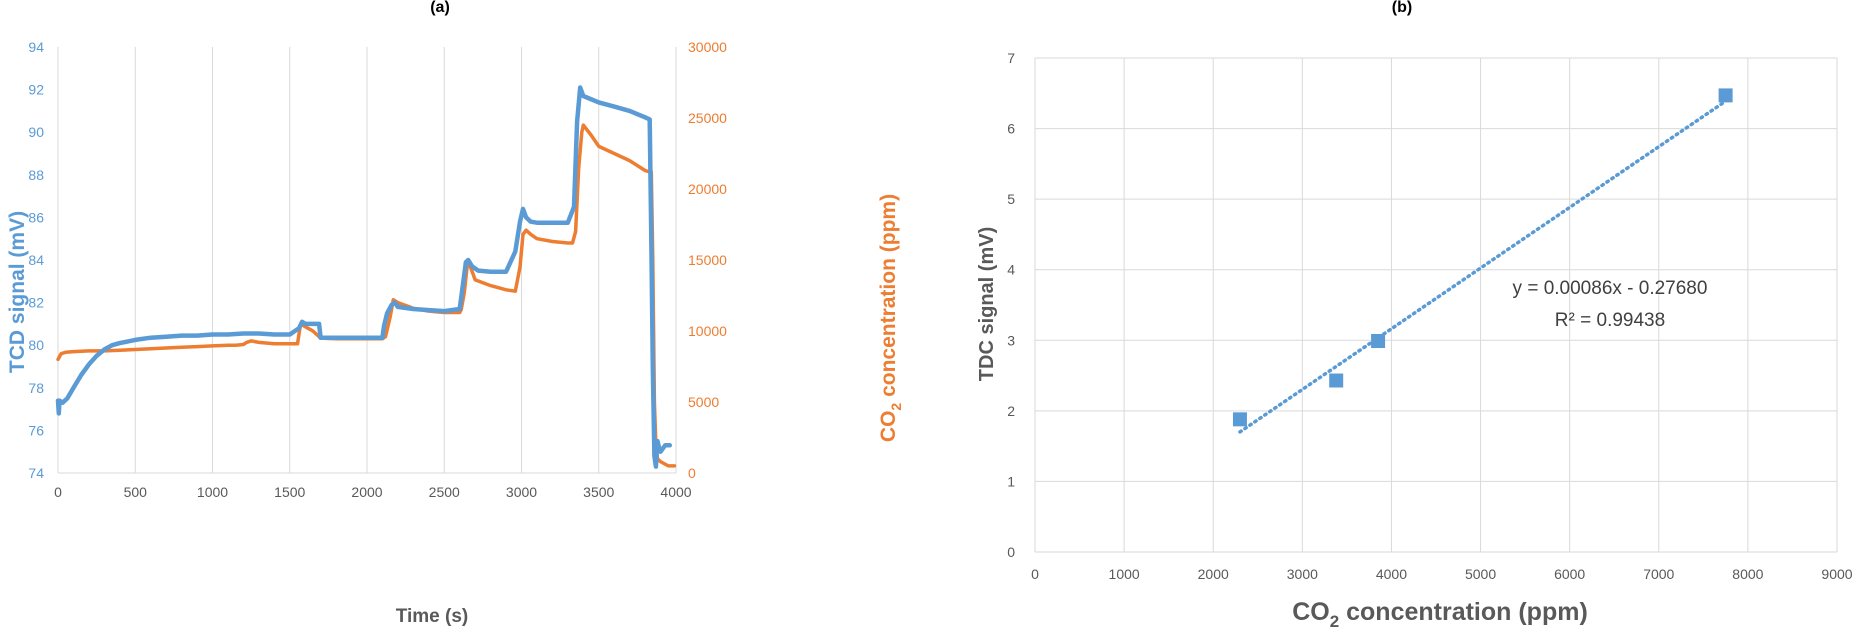 This screenshot has height=630, width=1872. I want to click on chart-b-trendline, so click(1483, 266).